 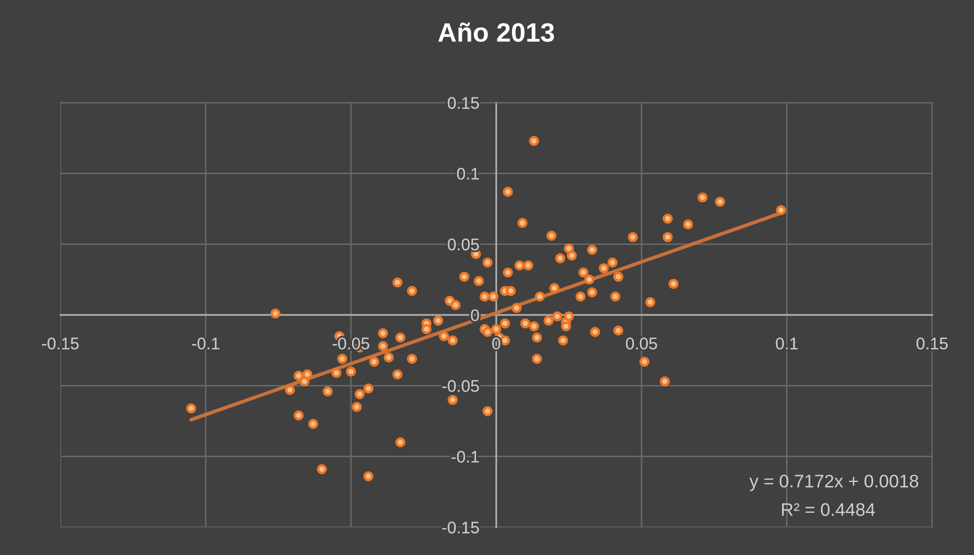 What do you see at coordinates (460, 528) in the screenshot?
I see `y-tick-label: -0.15` at bounding box center [460, 528].